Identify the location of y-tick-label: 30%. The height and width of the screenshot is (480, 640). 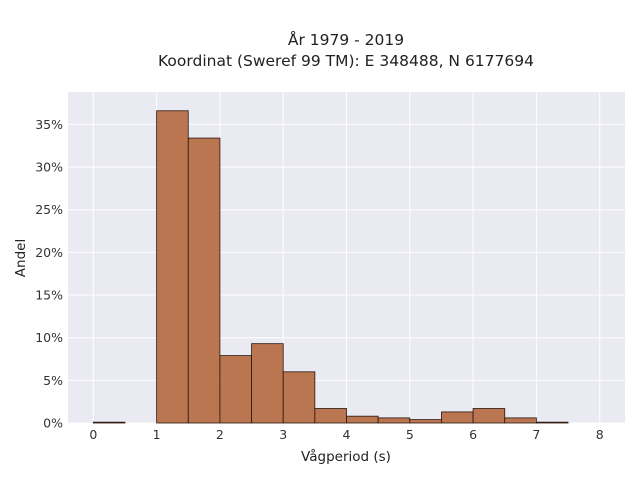
(49, 167).